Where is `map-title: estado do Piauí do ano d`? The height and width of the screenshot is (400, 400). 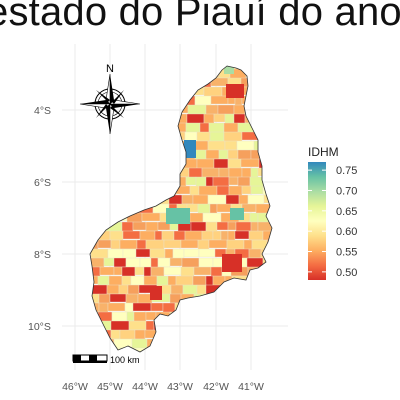 map-title: estado do Piauí do ano d is located at coordinates (200, 17).